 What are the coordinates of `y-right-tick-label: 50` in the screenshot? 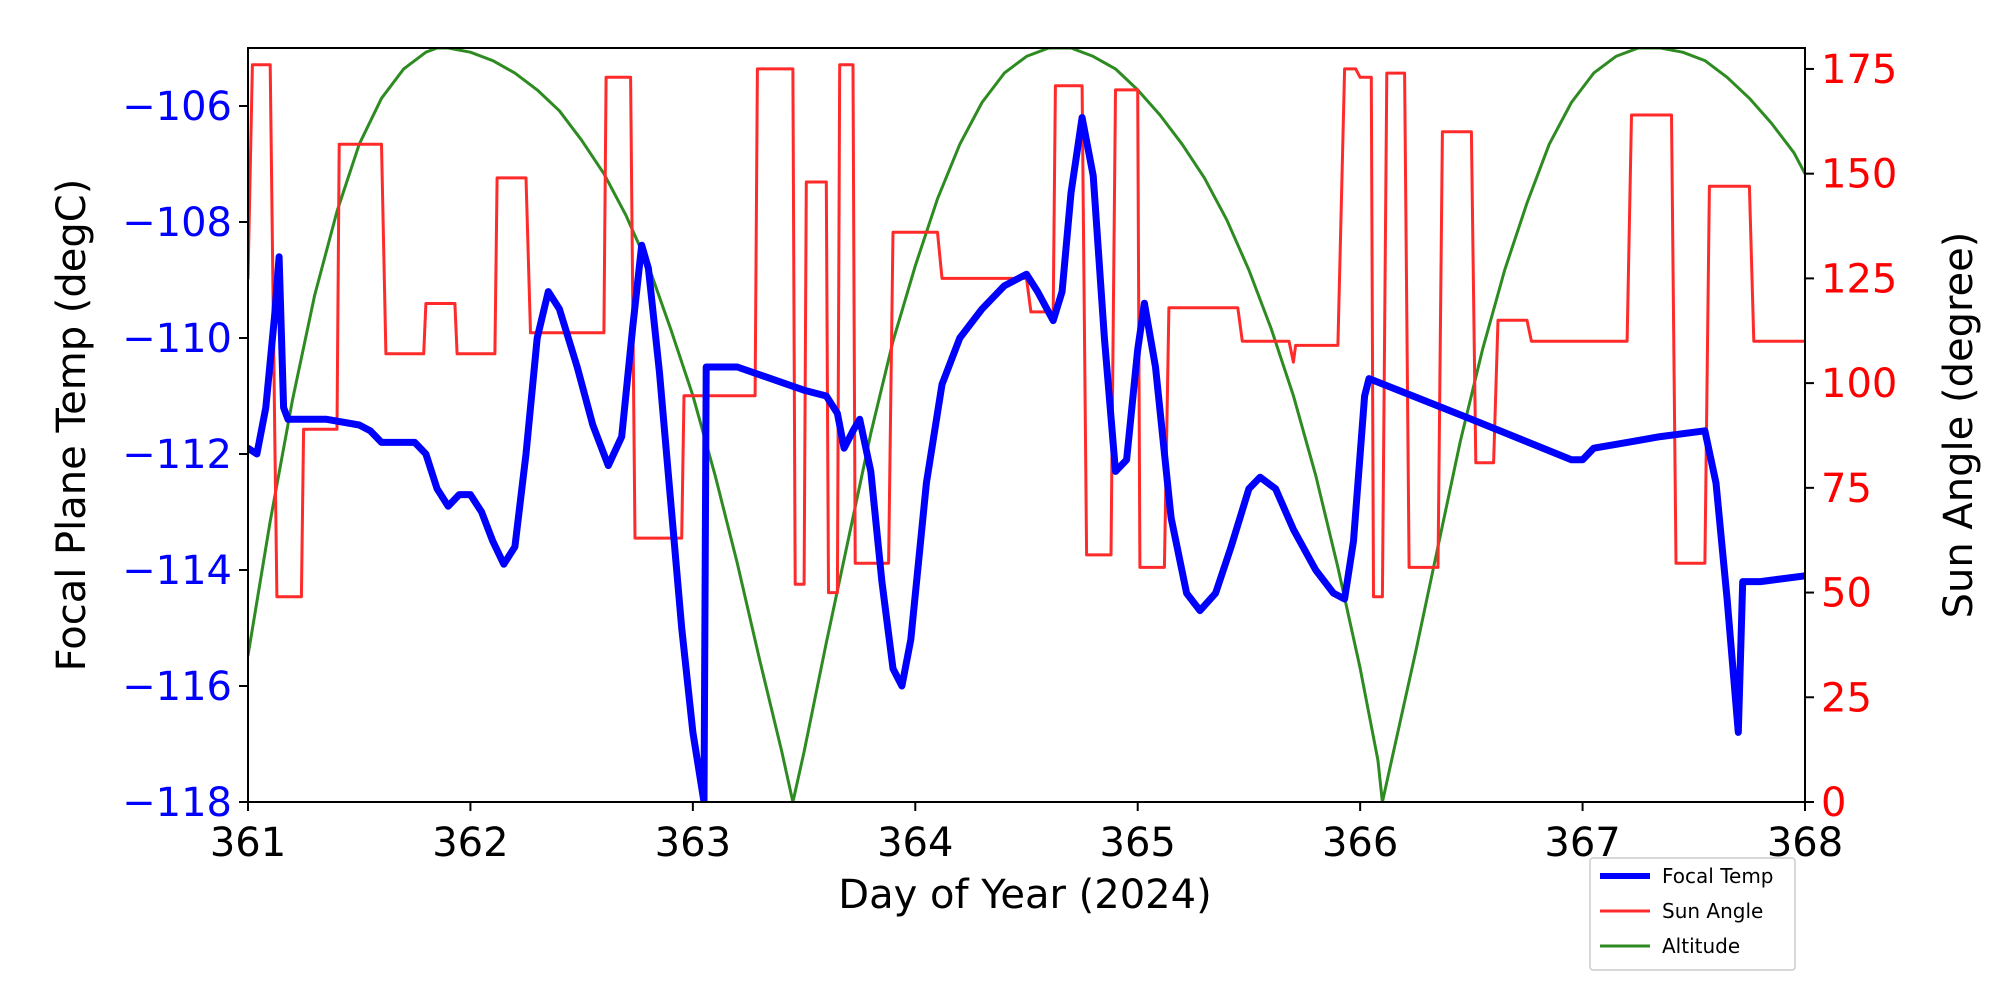 It's located at (1846, 594).